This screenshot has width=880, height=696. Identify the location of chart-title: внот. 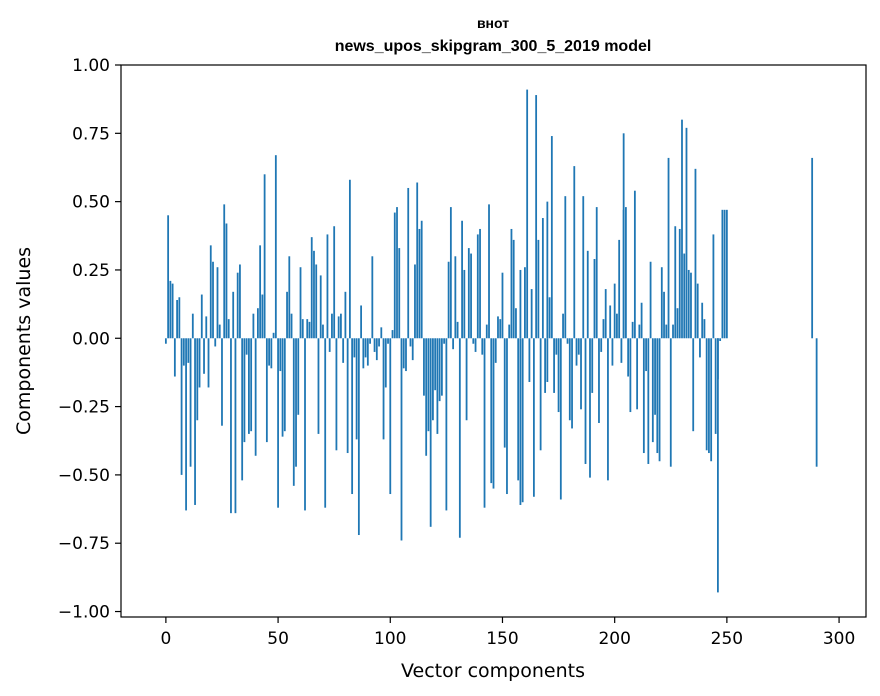
(493, 23).